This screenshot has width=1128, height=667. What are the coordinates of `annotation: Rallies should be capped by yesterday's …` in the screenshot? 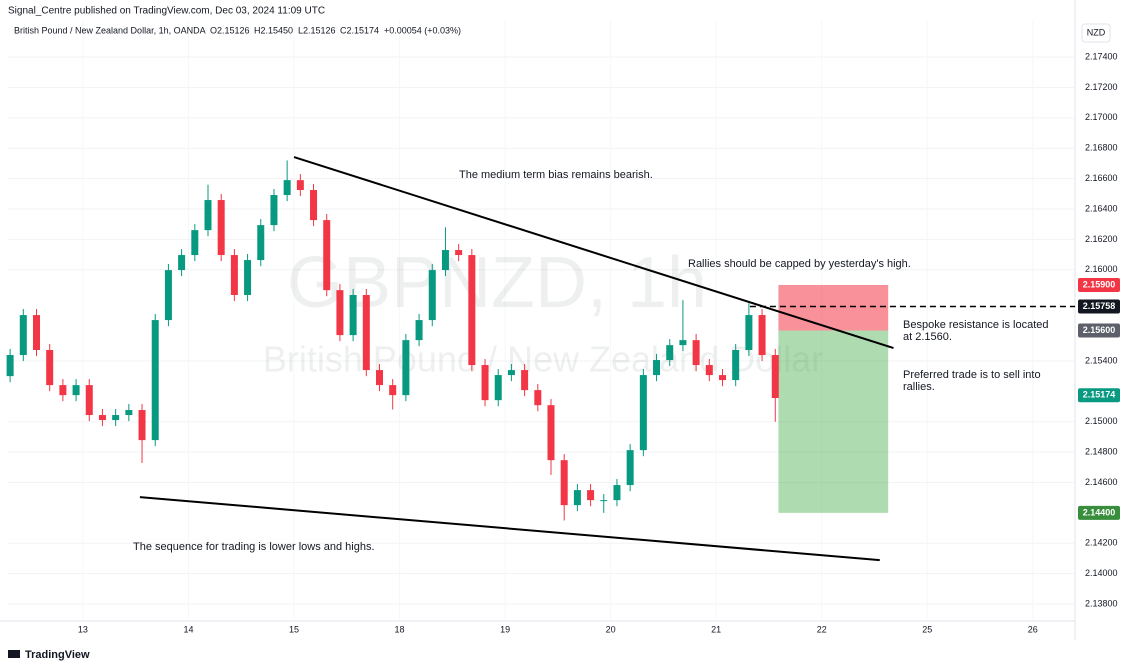 It's located at (799, 264).